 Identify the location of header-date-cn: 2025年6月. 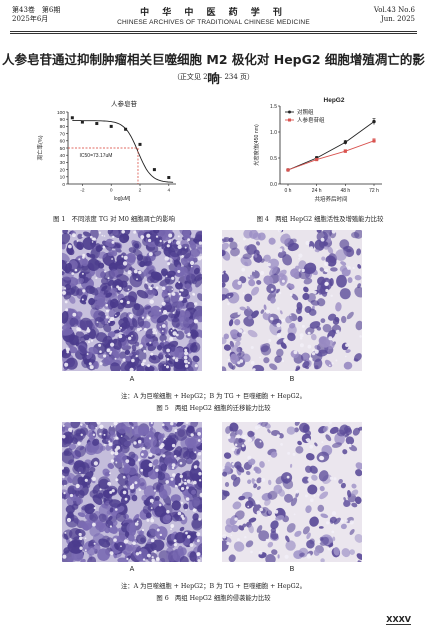
(30, 19).